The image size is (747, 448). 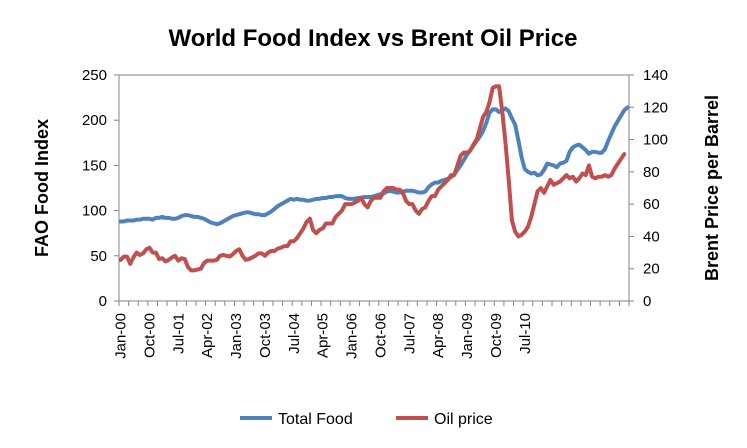 I want to click on x-tick-label: Jul-10, so click(x=525, y=333).